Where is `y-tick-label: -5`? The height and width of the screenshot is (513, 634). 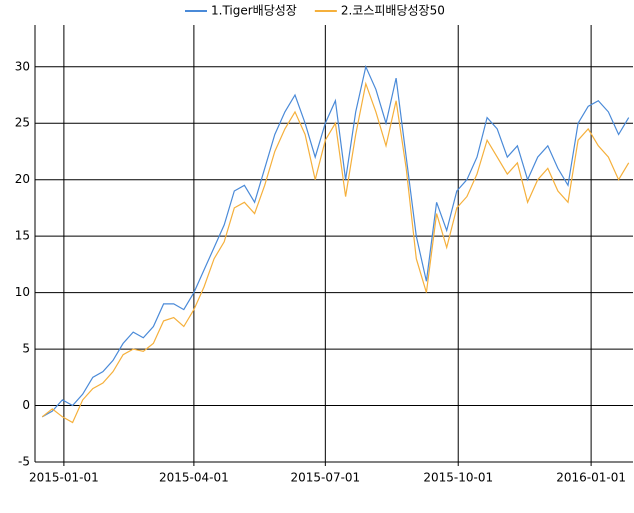
y-tick-label: -5 is located at coordinates (24, 462).